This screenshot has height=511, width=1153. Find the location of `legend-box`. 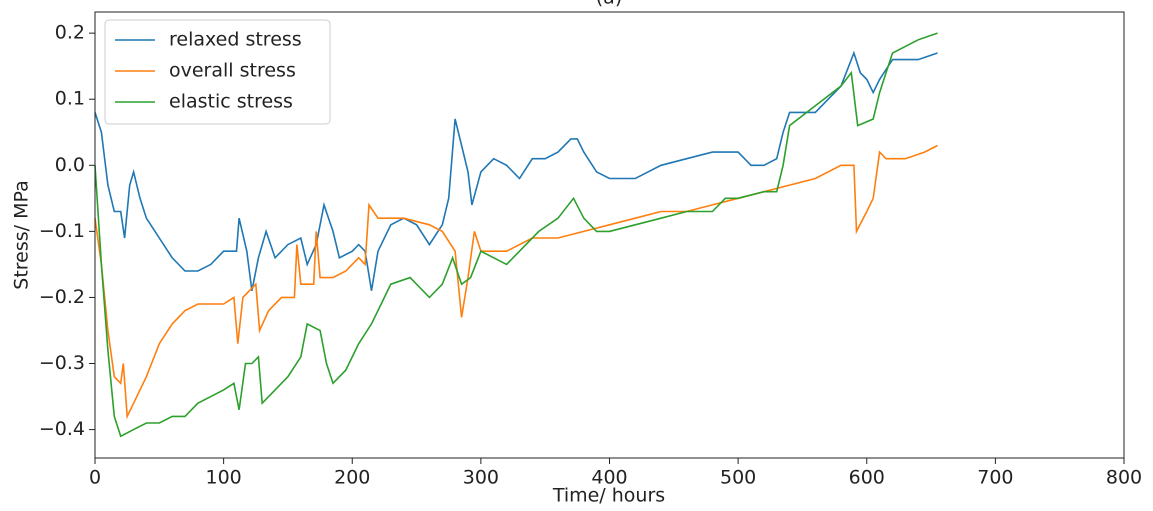

legend-box is located at coordinates (217, 72).